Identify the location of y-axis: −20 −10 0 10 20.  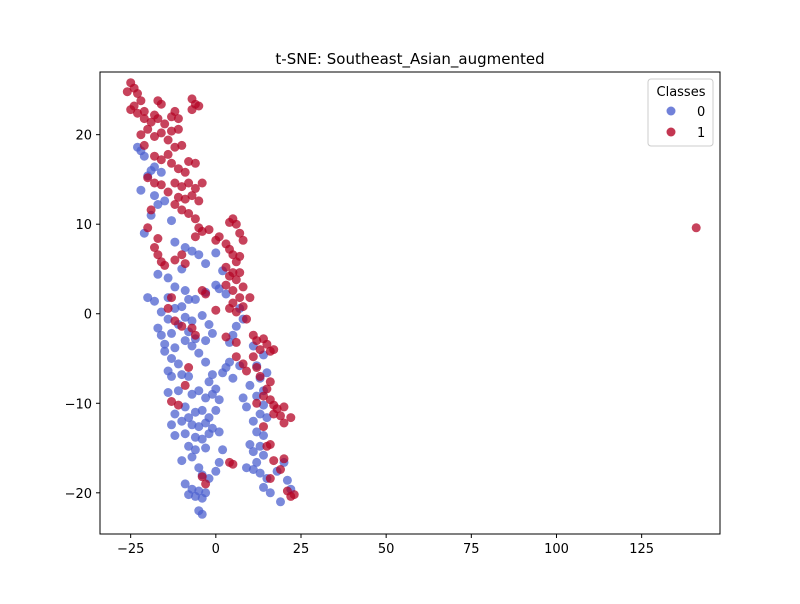
(82, 315).